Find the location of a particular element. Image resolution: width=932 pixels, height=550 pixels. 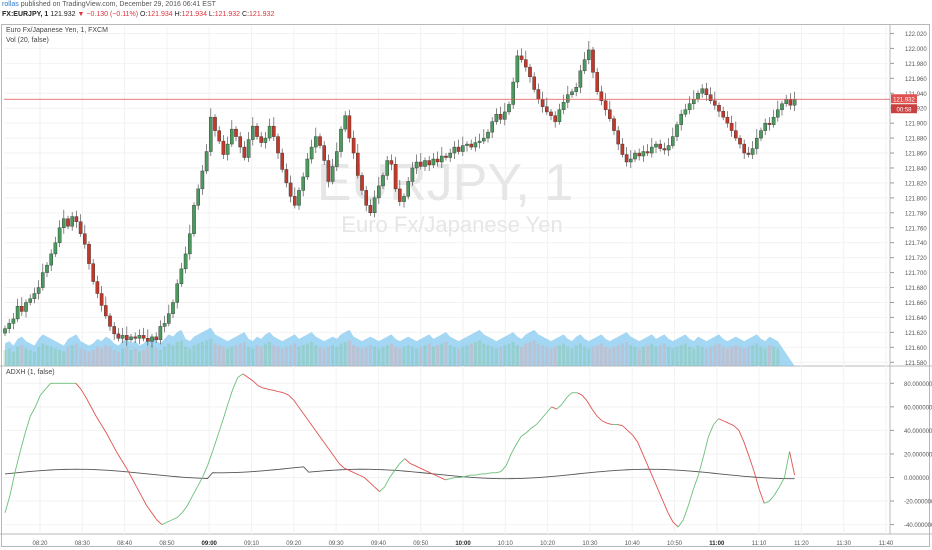

volume-area is located at coordinates (399, 346).